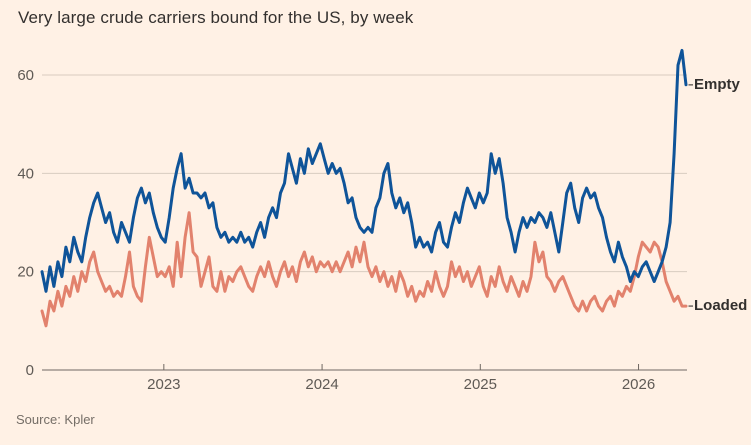 Image resolution: width=751 pixels, height=445 pixels. Describe the element at coordinates (638, 384) in the screenshot. I see `x-tick-label-2026: 2026` at that location.